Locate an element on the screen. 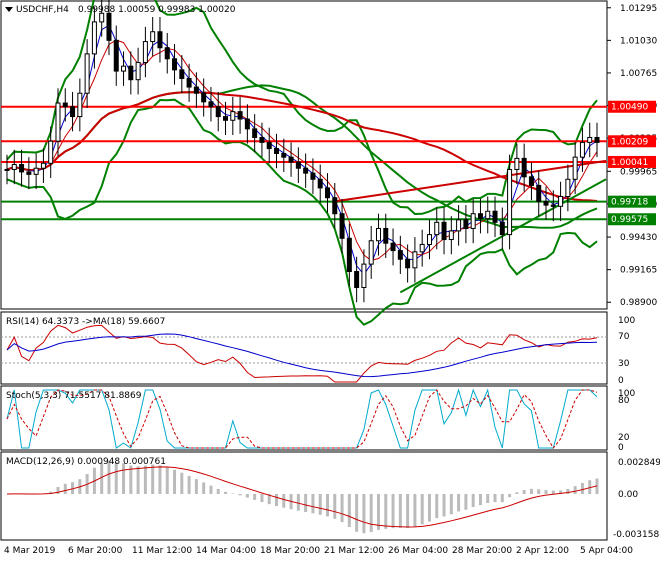 The height and width of the screenshot is (564, 660). x-tick-label: 21 Mar 12:00 is located at coordinates (354, 551).